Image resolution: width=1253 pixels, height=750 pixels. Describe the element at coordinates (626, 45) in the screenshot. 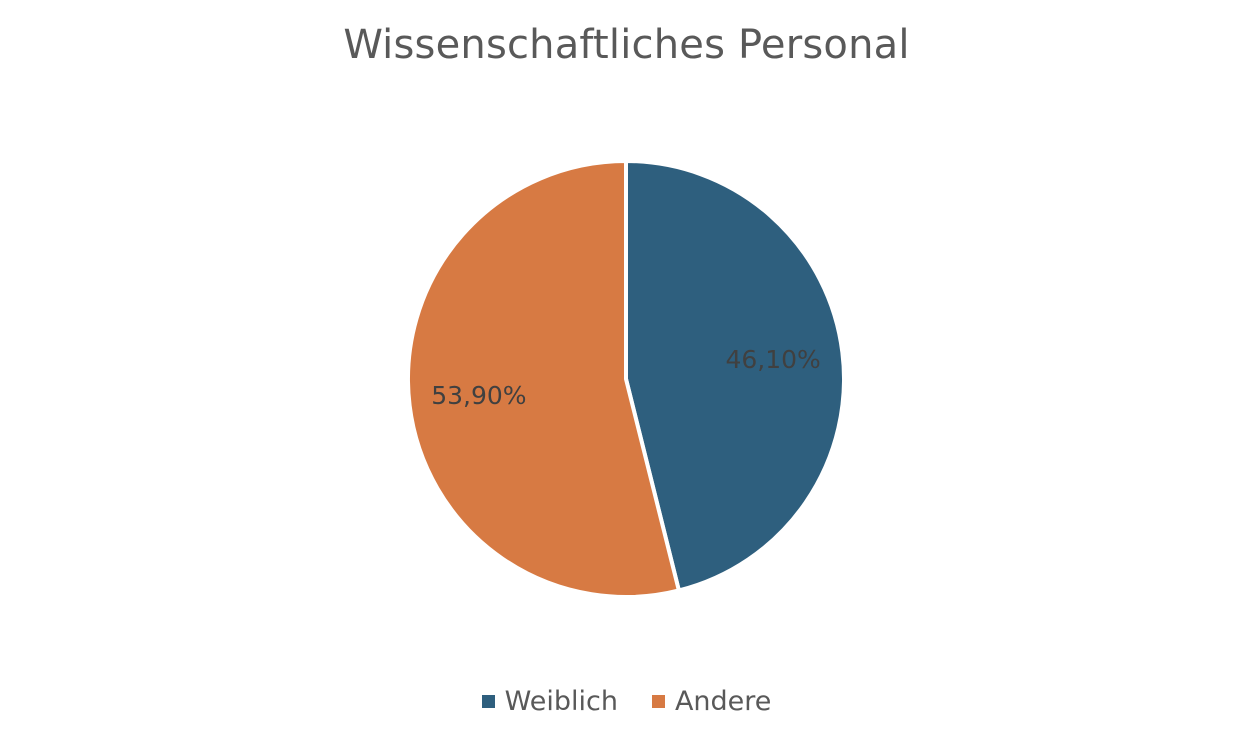

I see `chart-title: Wissenschaftliches Personal` at that location.